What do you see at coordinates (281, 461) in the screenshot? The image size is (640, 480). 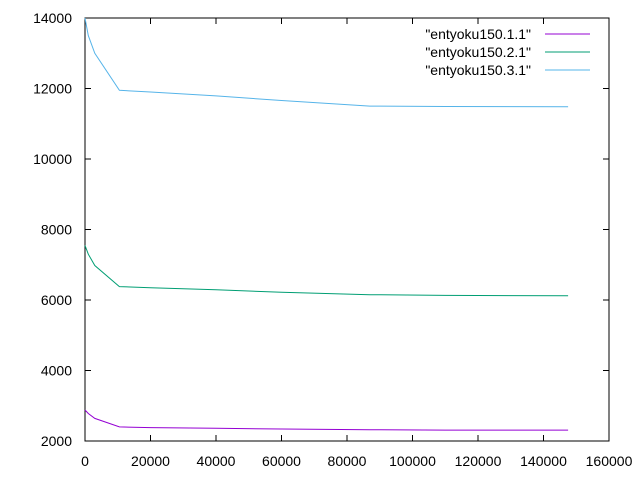 I see `x-tick-label: 60000` at bounding box center [281, 461].